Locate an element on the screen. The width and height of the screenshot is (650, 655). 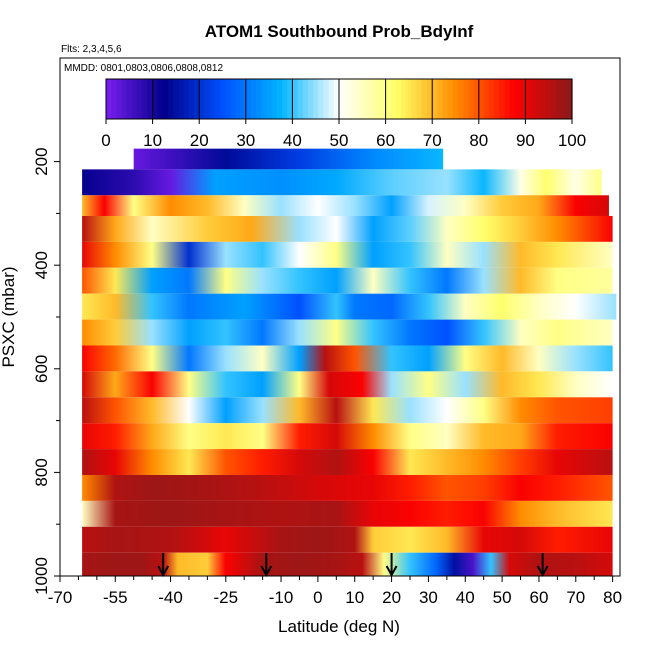
x-tick-label: 30 is located at coordinates (428, 597).